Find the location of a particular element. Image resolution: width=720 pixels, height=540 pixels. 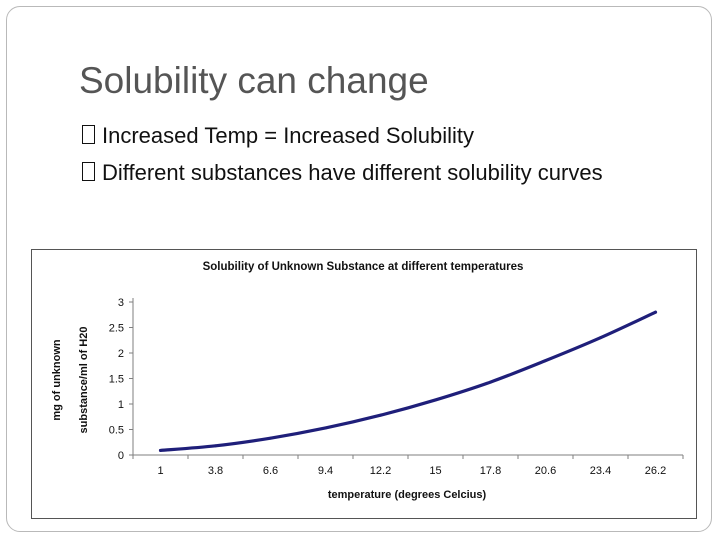

x-tick-label: 6.6 is located at coordinates (270, 471).